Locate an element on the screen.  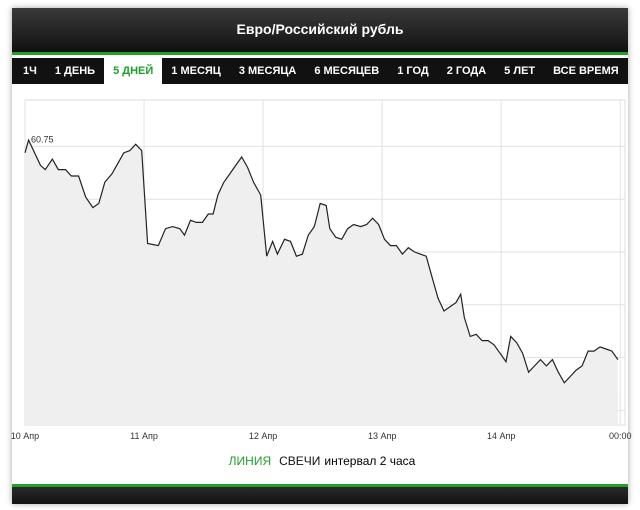
accent-line is located at coordinates (320, 53).